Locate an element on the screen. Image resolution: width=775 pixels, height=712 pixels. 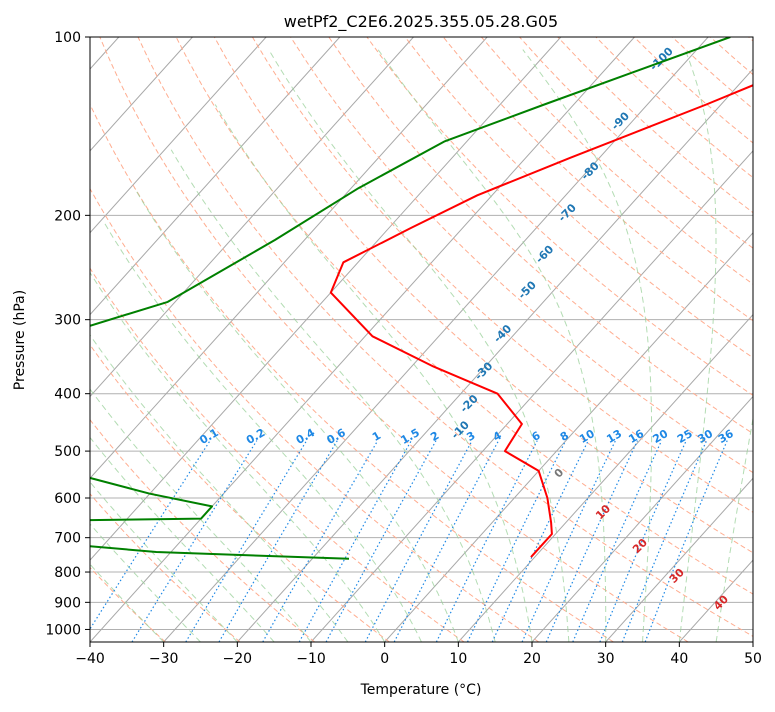
mixing-ratio-label: 0.1 is located at coordinates (208, 436).